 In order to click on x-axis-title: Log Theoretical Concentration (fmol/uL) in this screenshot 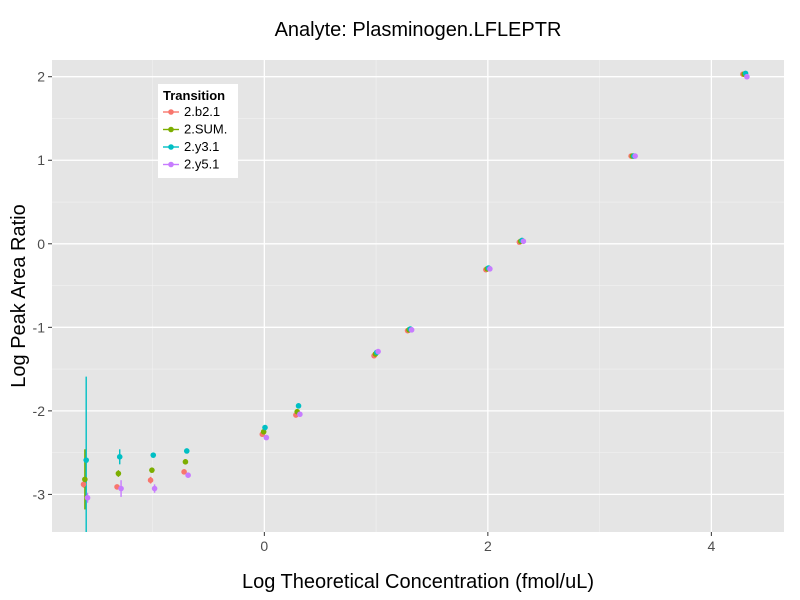, I will do `click(418, 582)`.